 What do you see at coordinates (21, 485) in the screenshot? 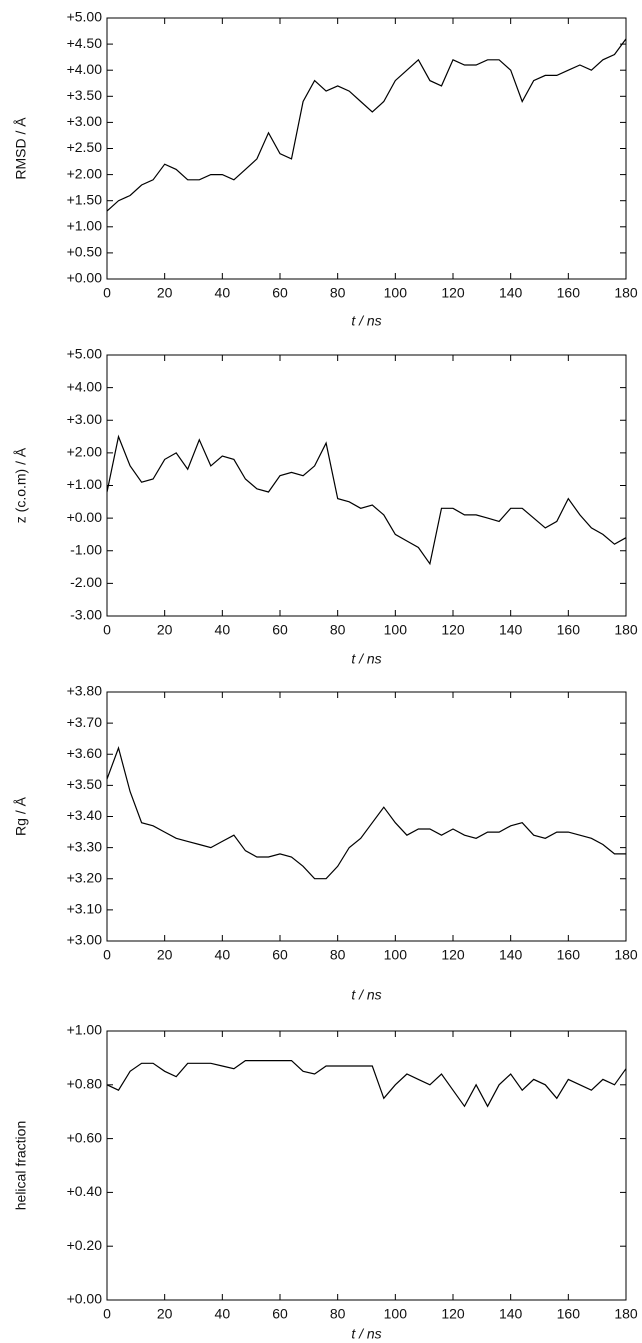
I see `y-axis-label: z (c.o.m) / Å` at bounding box center [21, 485].